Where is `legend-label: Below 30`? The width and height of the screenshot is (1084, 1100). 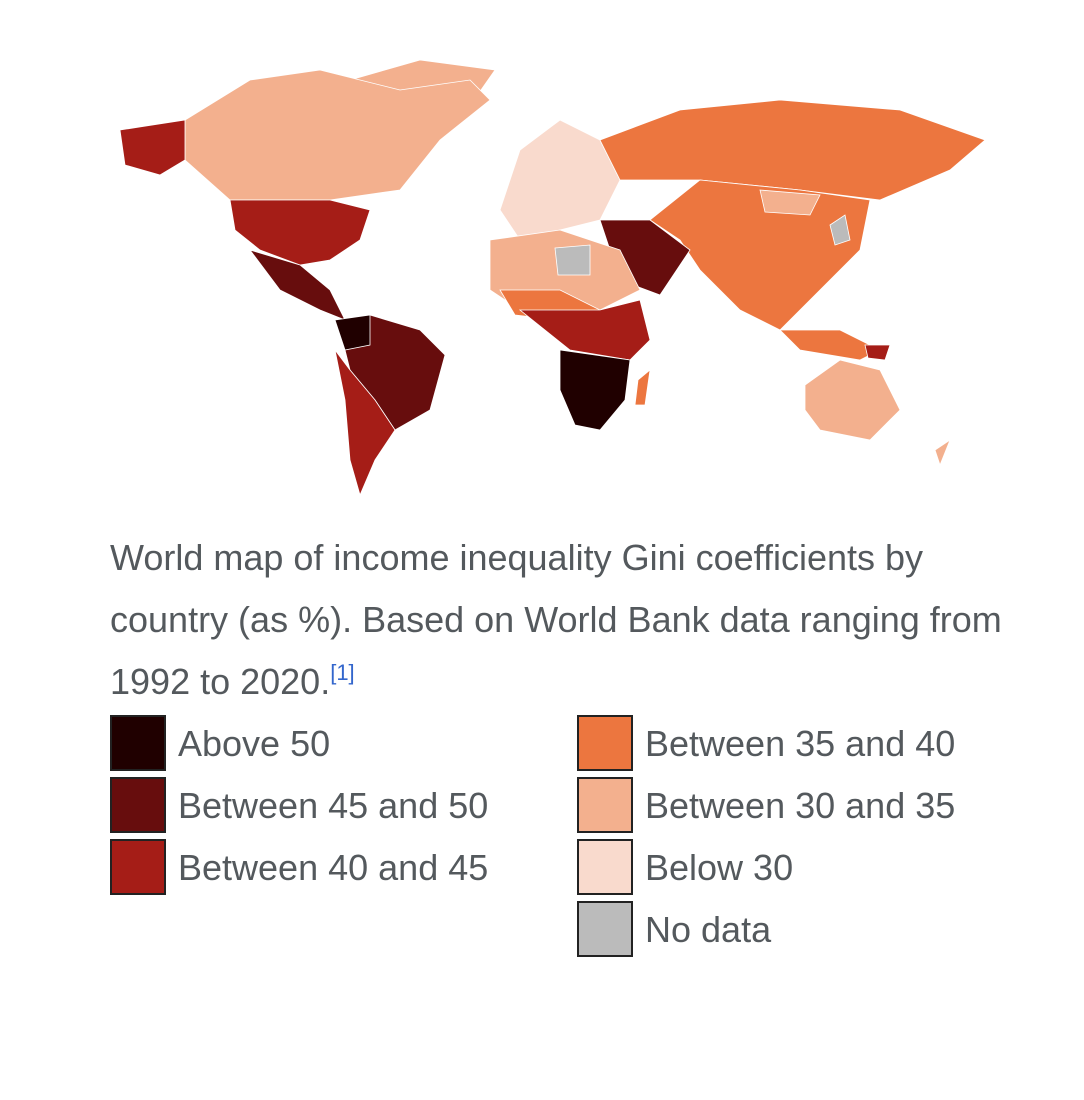
legend-label: Below 30 is located at coordinates (719, 867).